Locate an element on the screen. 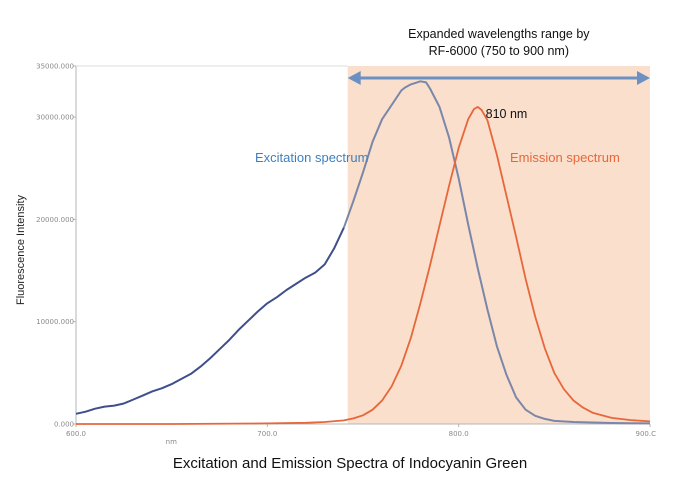  peak-annotation: 810 nm is located at coordinates (507, 114).